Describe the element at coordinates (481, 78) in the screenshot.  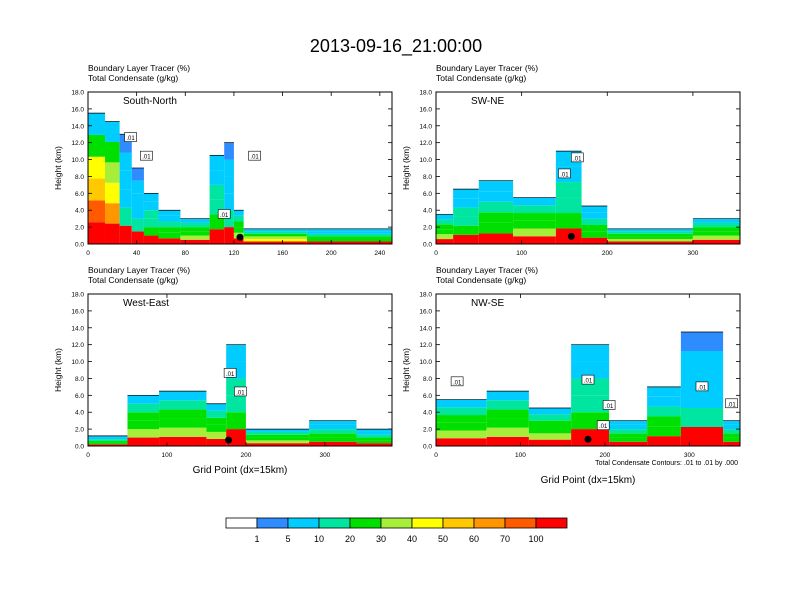
I see `panel-header-condensate: Total Condensate (g/kg)` at that location.